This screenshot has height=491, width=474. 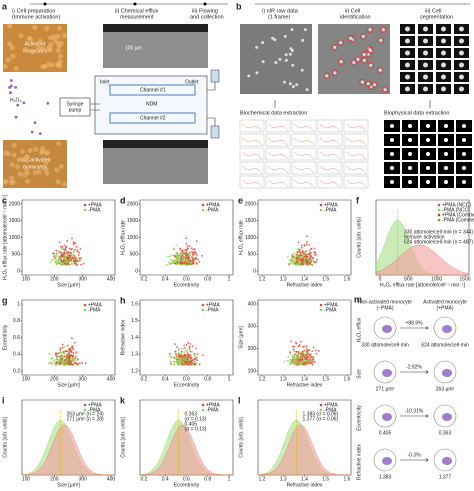 What do you see at coordinates (5, 437) in the screenshot?
I see `y-axis-label: Counts [arb. units]` at bounding box center [5, 437].